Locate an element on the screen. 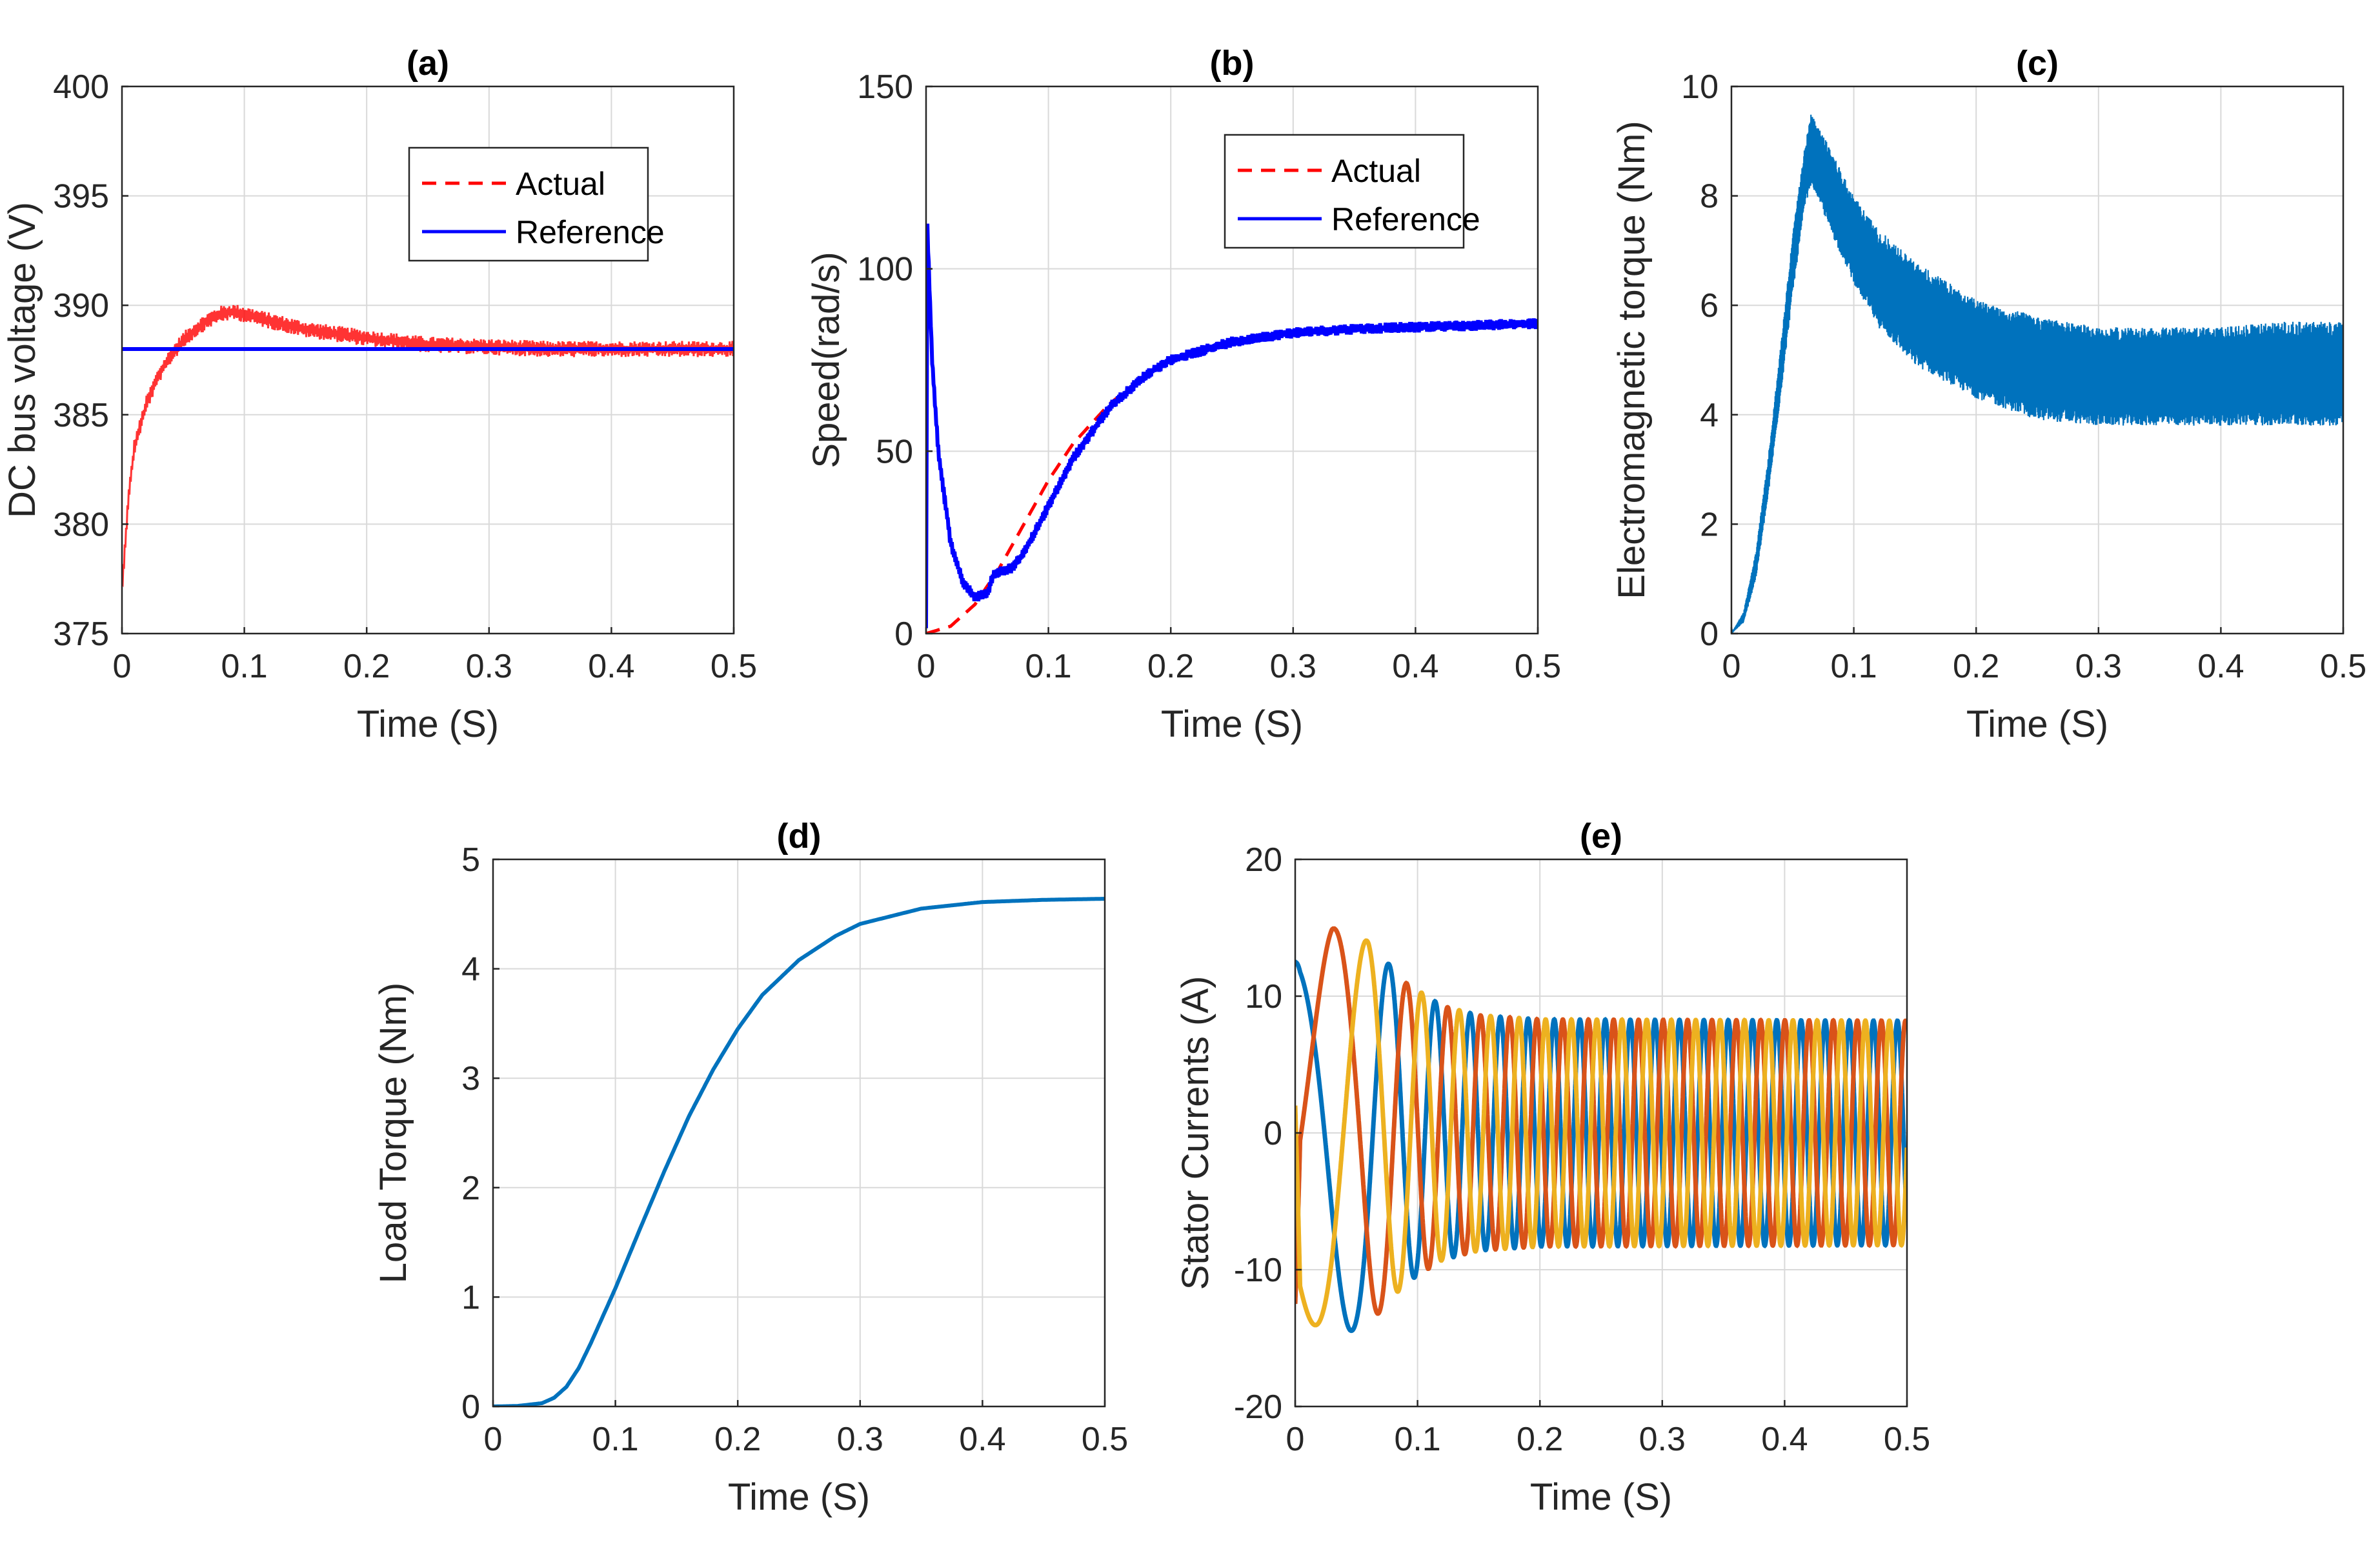  y-tick-label: 5 is located at coordinates (470, 860).